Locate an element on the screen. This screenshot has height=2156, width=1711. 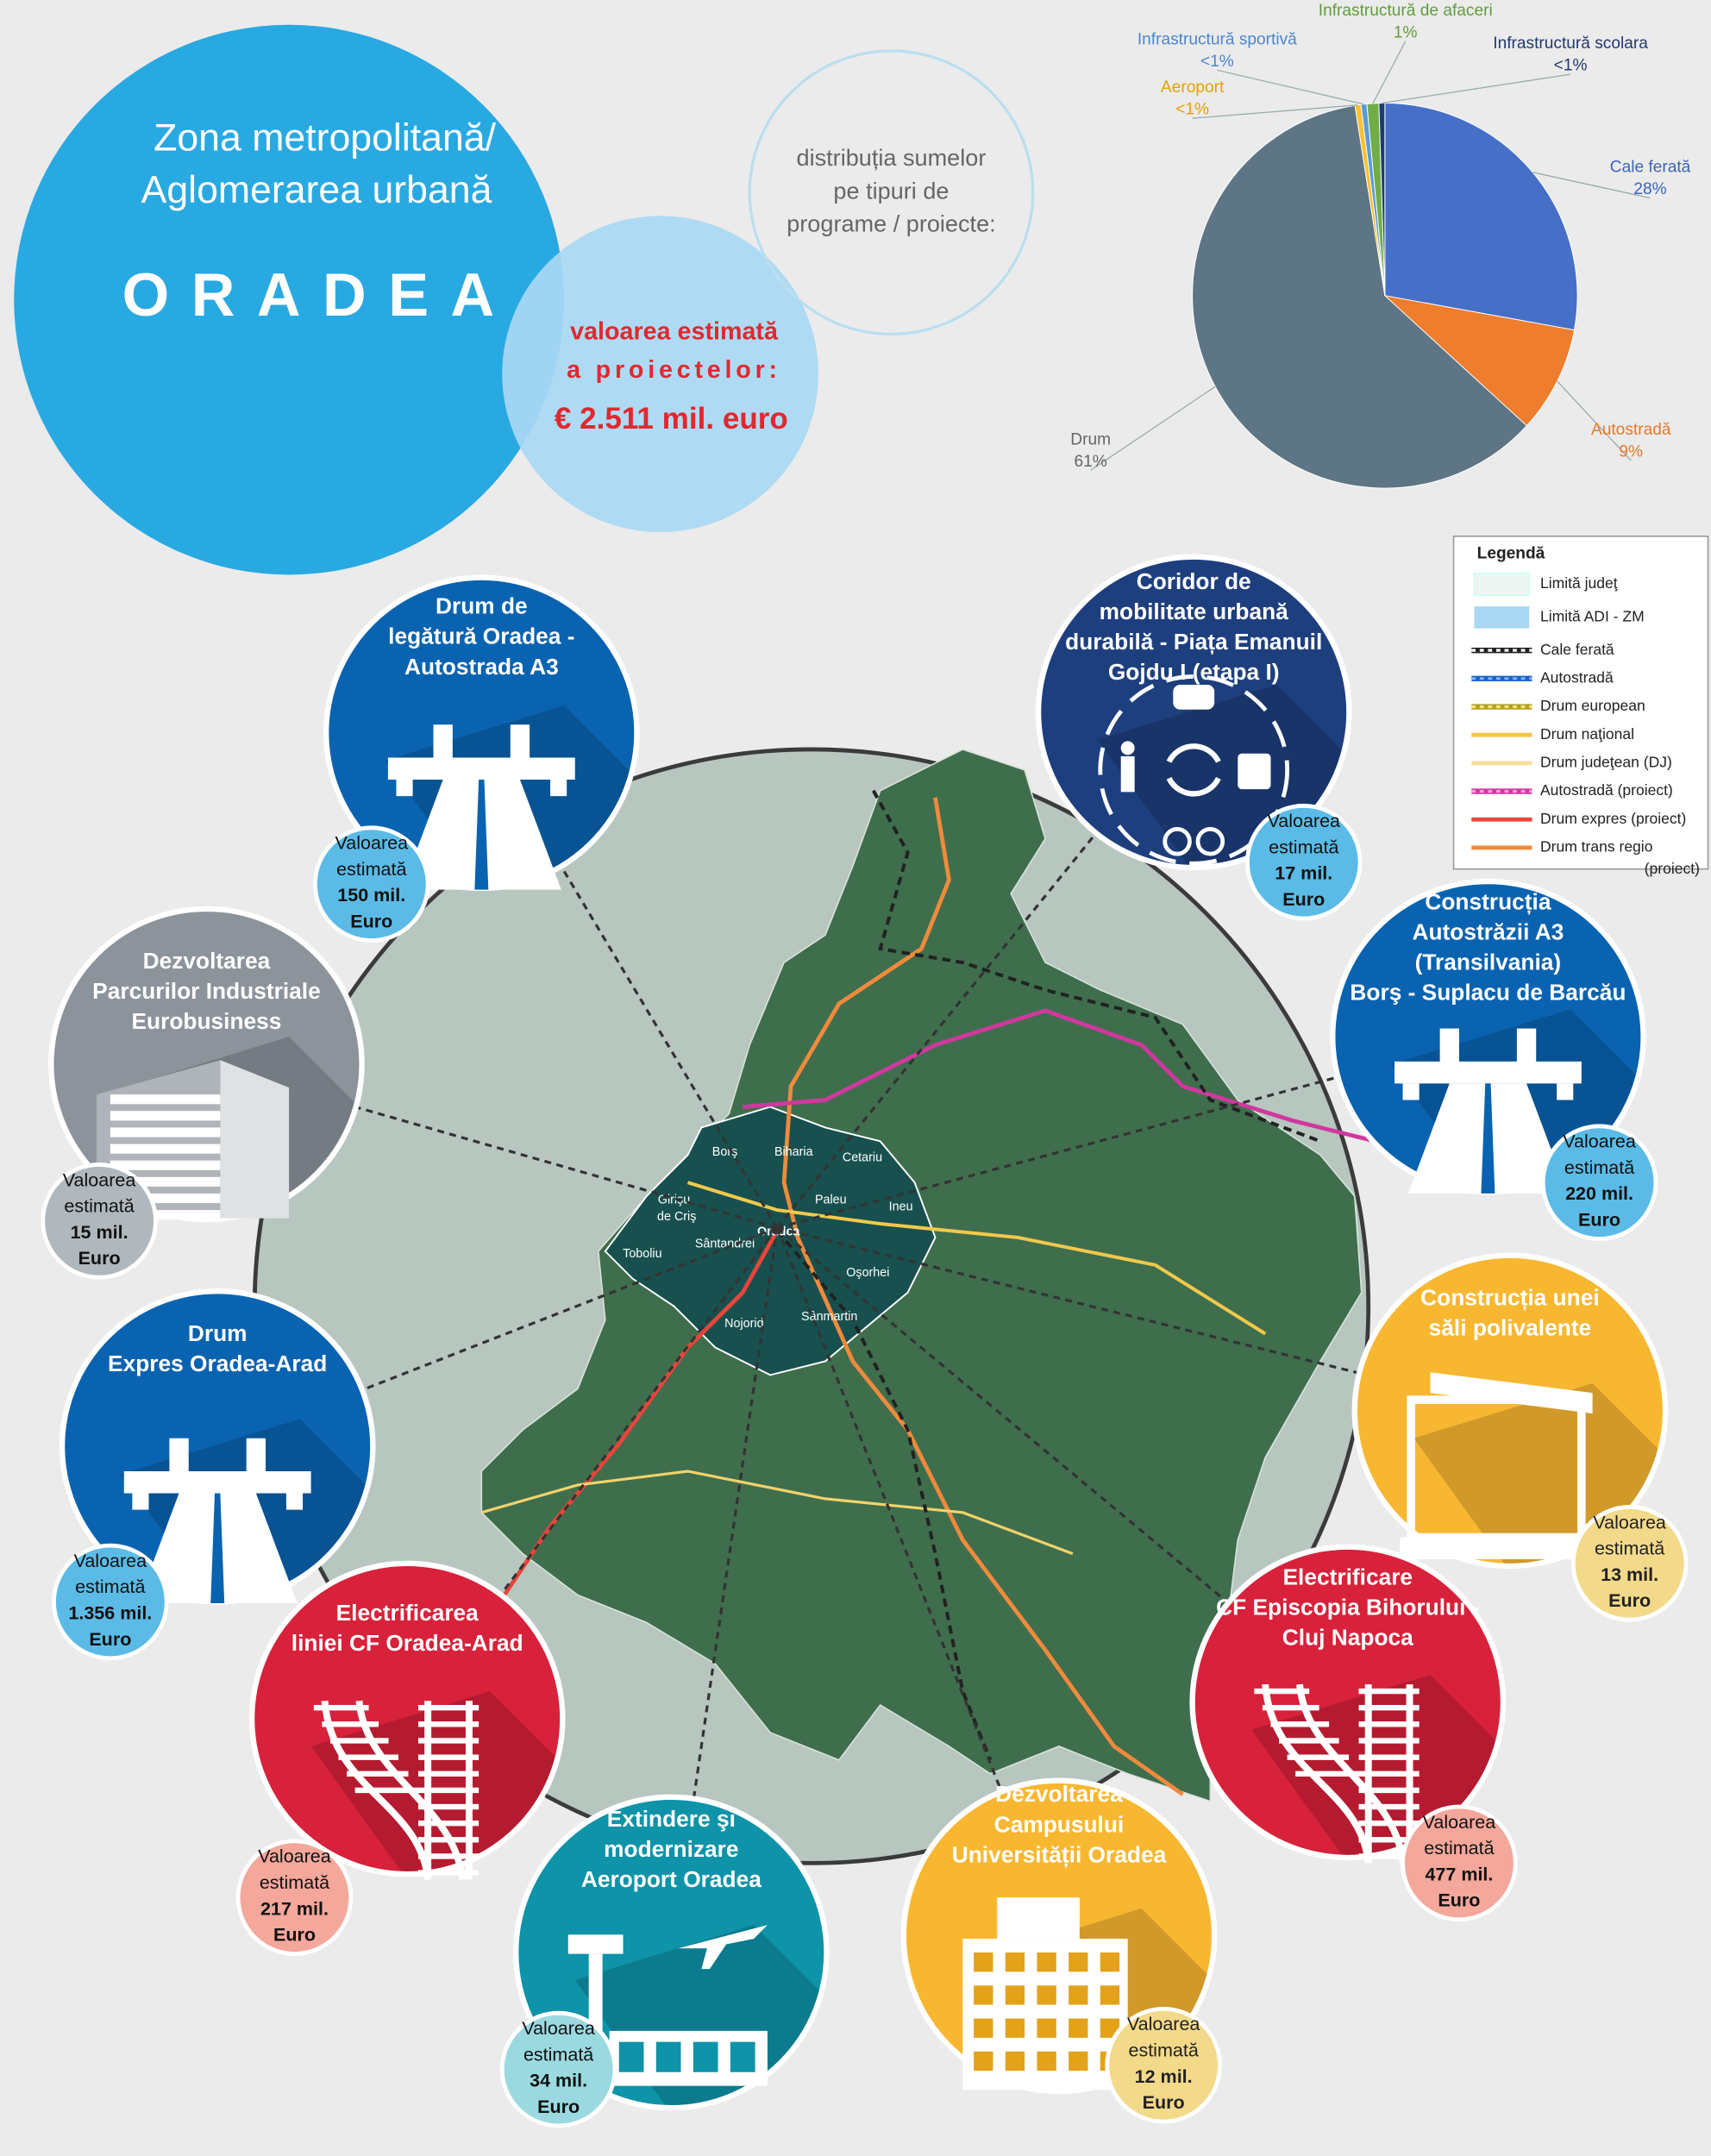
road-highway-project is located at coordinates (1059, 1076).